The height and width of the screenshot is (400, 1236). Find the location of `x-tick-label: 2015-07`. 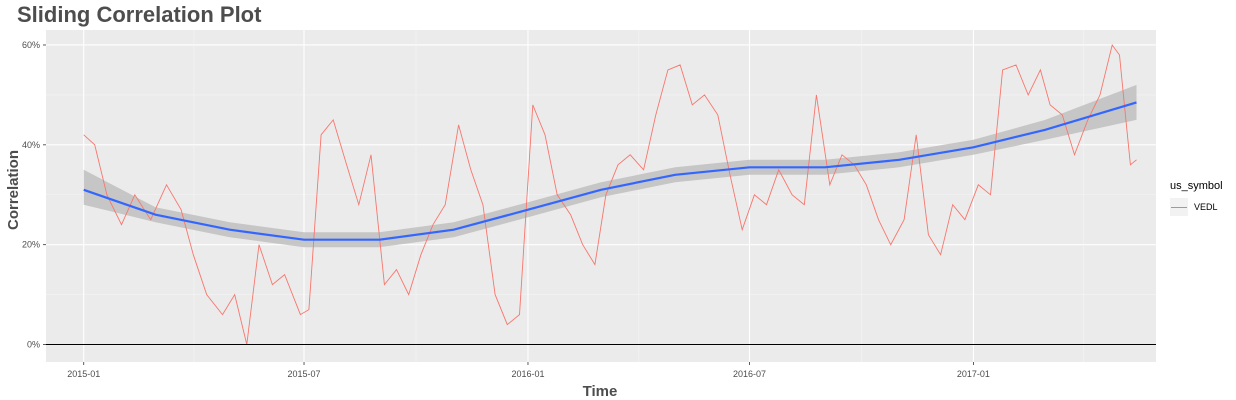

x-tick-label: 2015-07 is located at coordinates (304, 374).